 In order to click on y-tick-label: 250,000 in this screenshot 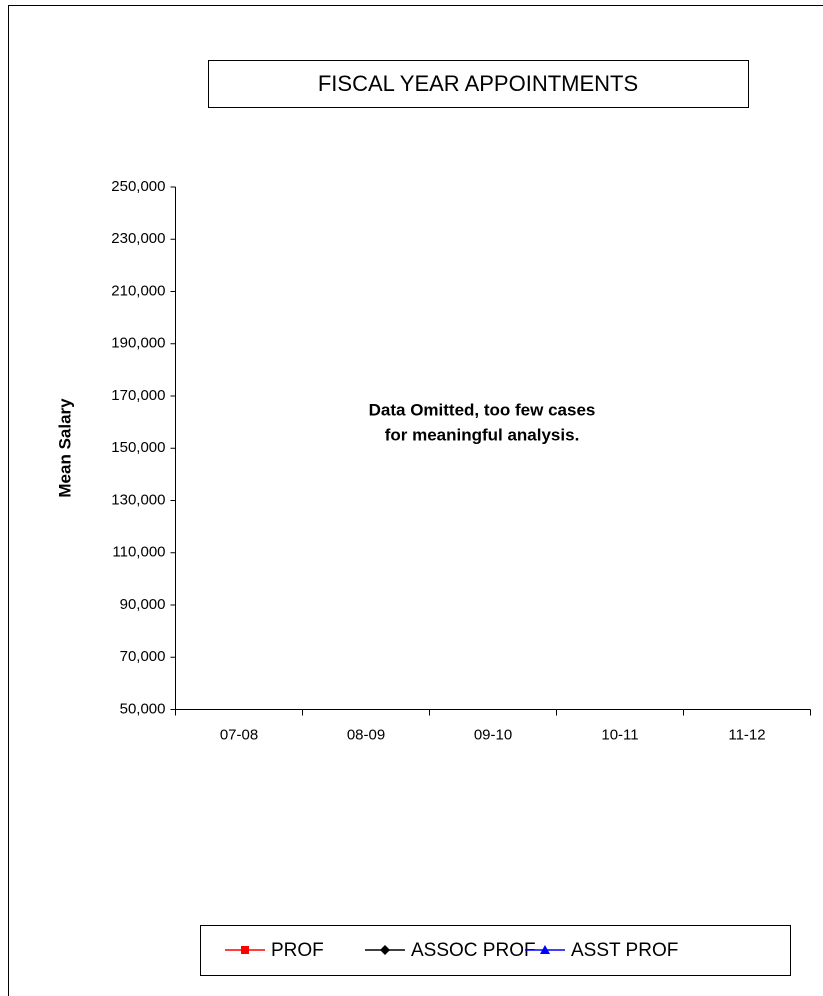, I will do `click(138, 186)`.